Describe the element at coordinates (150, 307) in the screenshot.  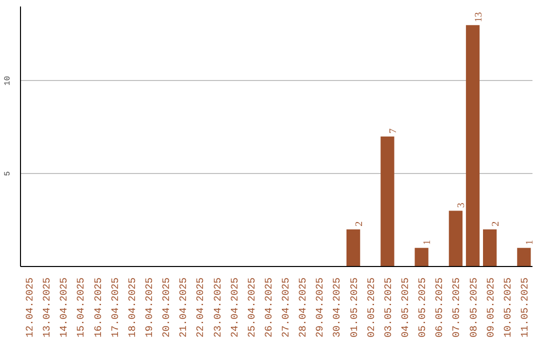
I see `x-tick-label: 19.04.2025` at that location.